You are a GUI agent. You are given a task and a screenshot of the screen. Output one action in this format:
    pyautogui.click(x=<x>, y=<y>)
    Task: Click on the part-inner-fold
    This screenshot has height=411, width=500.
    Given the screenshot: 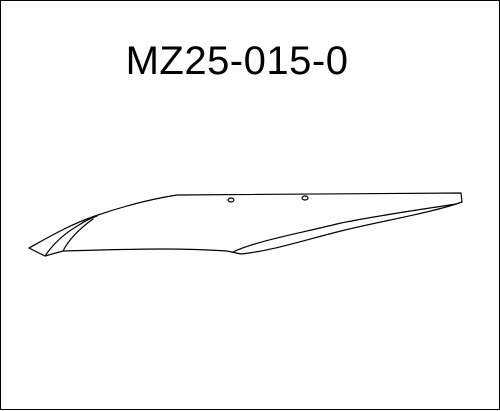 What is the action you would take?
    pyautogui.click(x=344, y=228)
    